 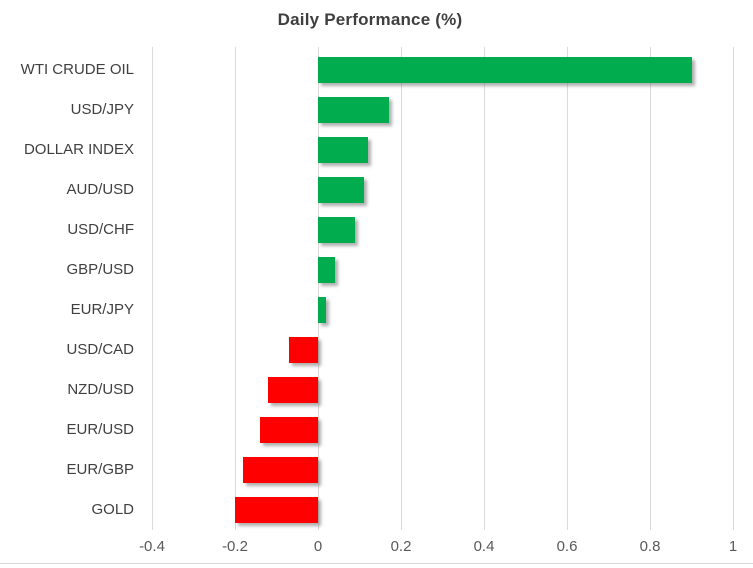 What do you see at coordinates (322, 310) in the screenshot?
I see `bar-eur-jpy` at bounding box center [322, 310].